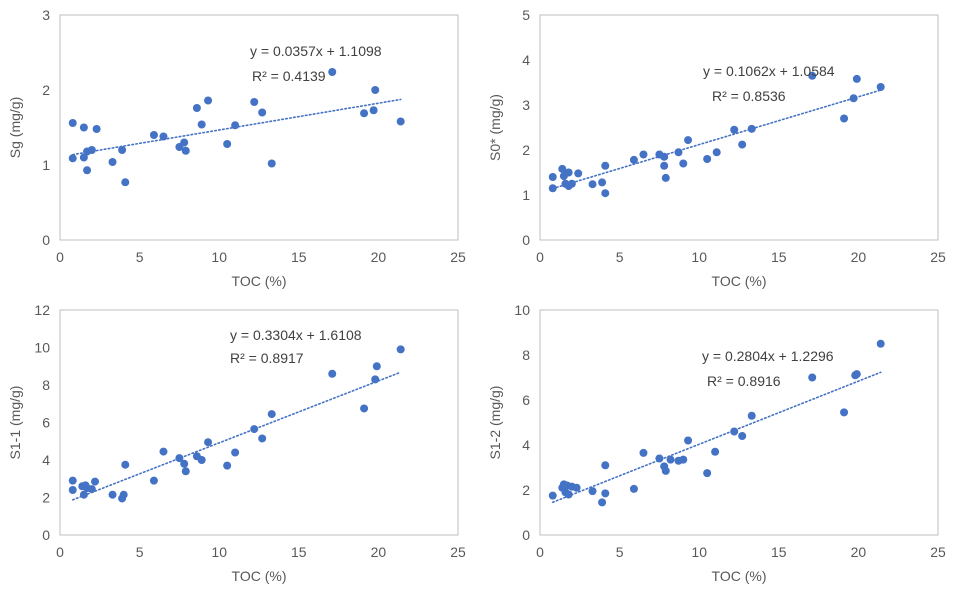  I want to click on y-tick-label: 8, so click(526, 355).